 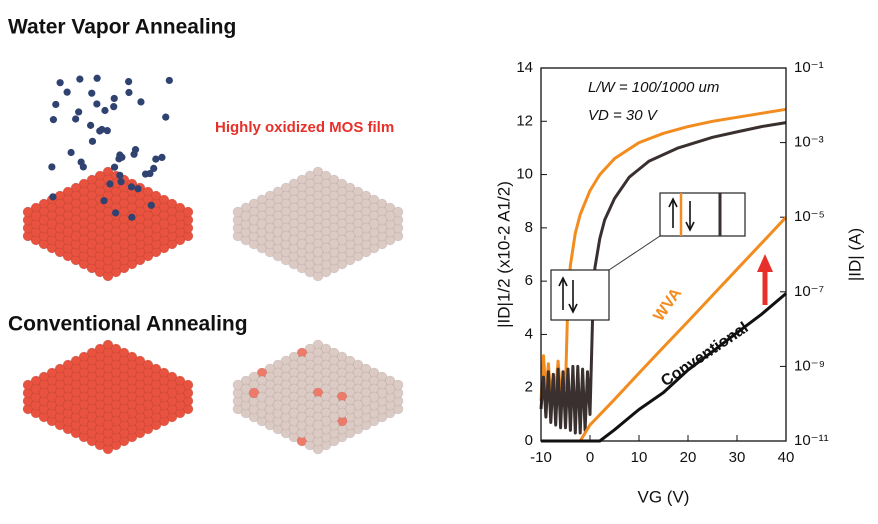 What do you see at coordinates (529, 440) in the screenshot?
I see `y-tick-label: 0` at bounding box center [529, 440].